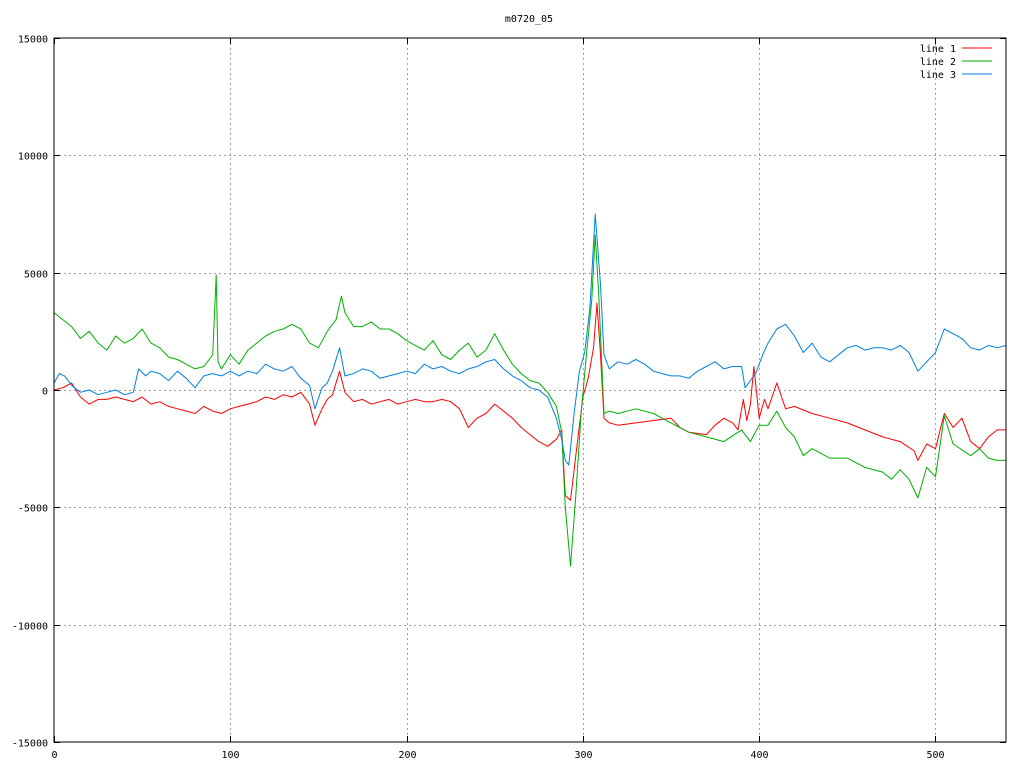 The width and height of the screenshot is (1024, 768). I want to click on x-tick-label: 500, so click(935, 755).